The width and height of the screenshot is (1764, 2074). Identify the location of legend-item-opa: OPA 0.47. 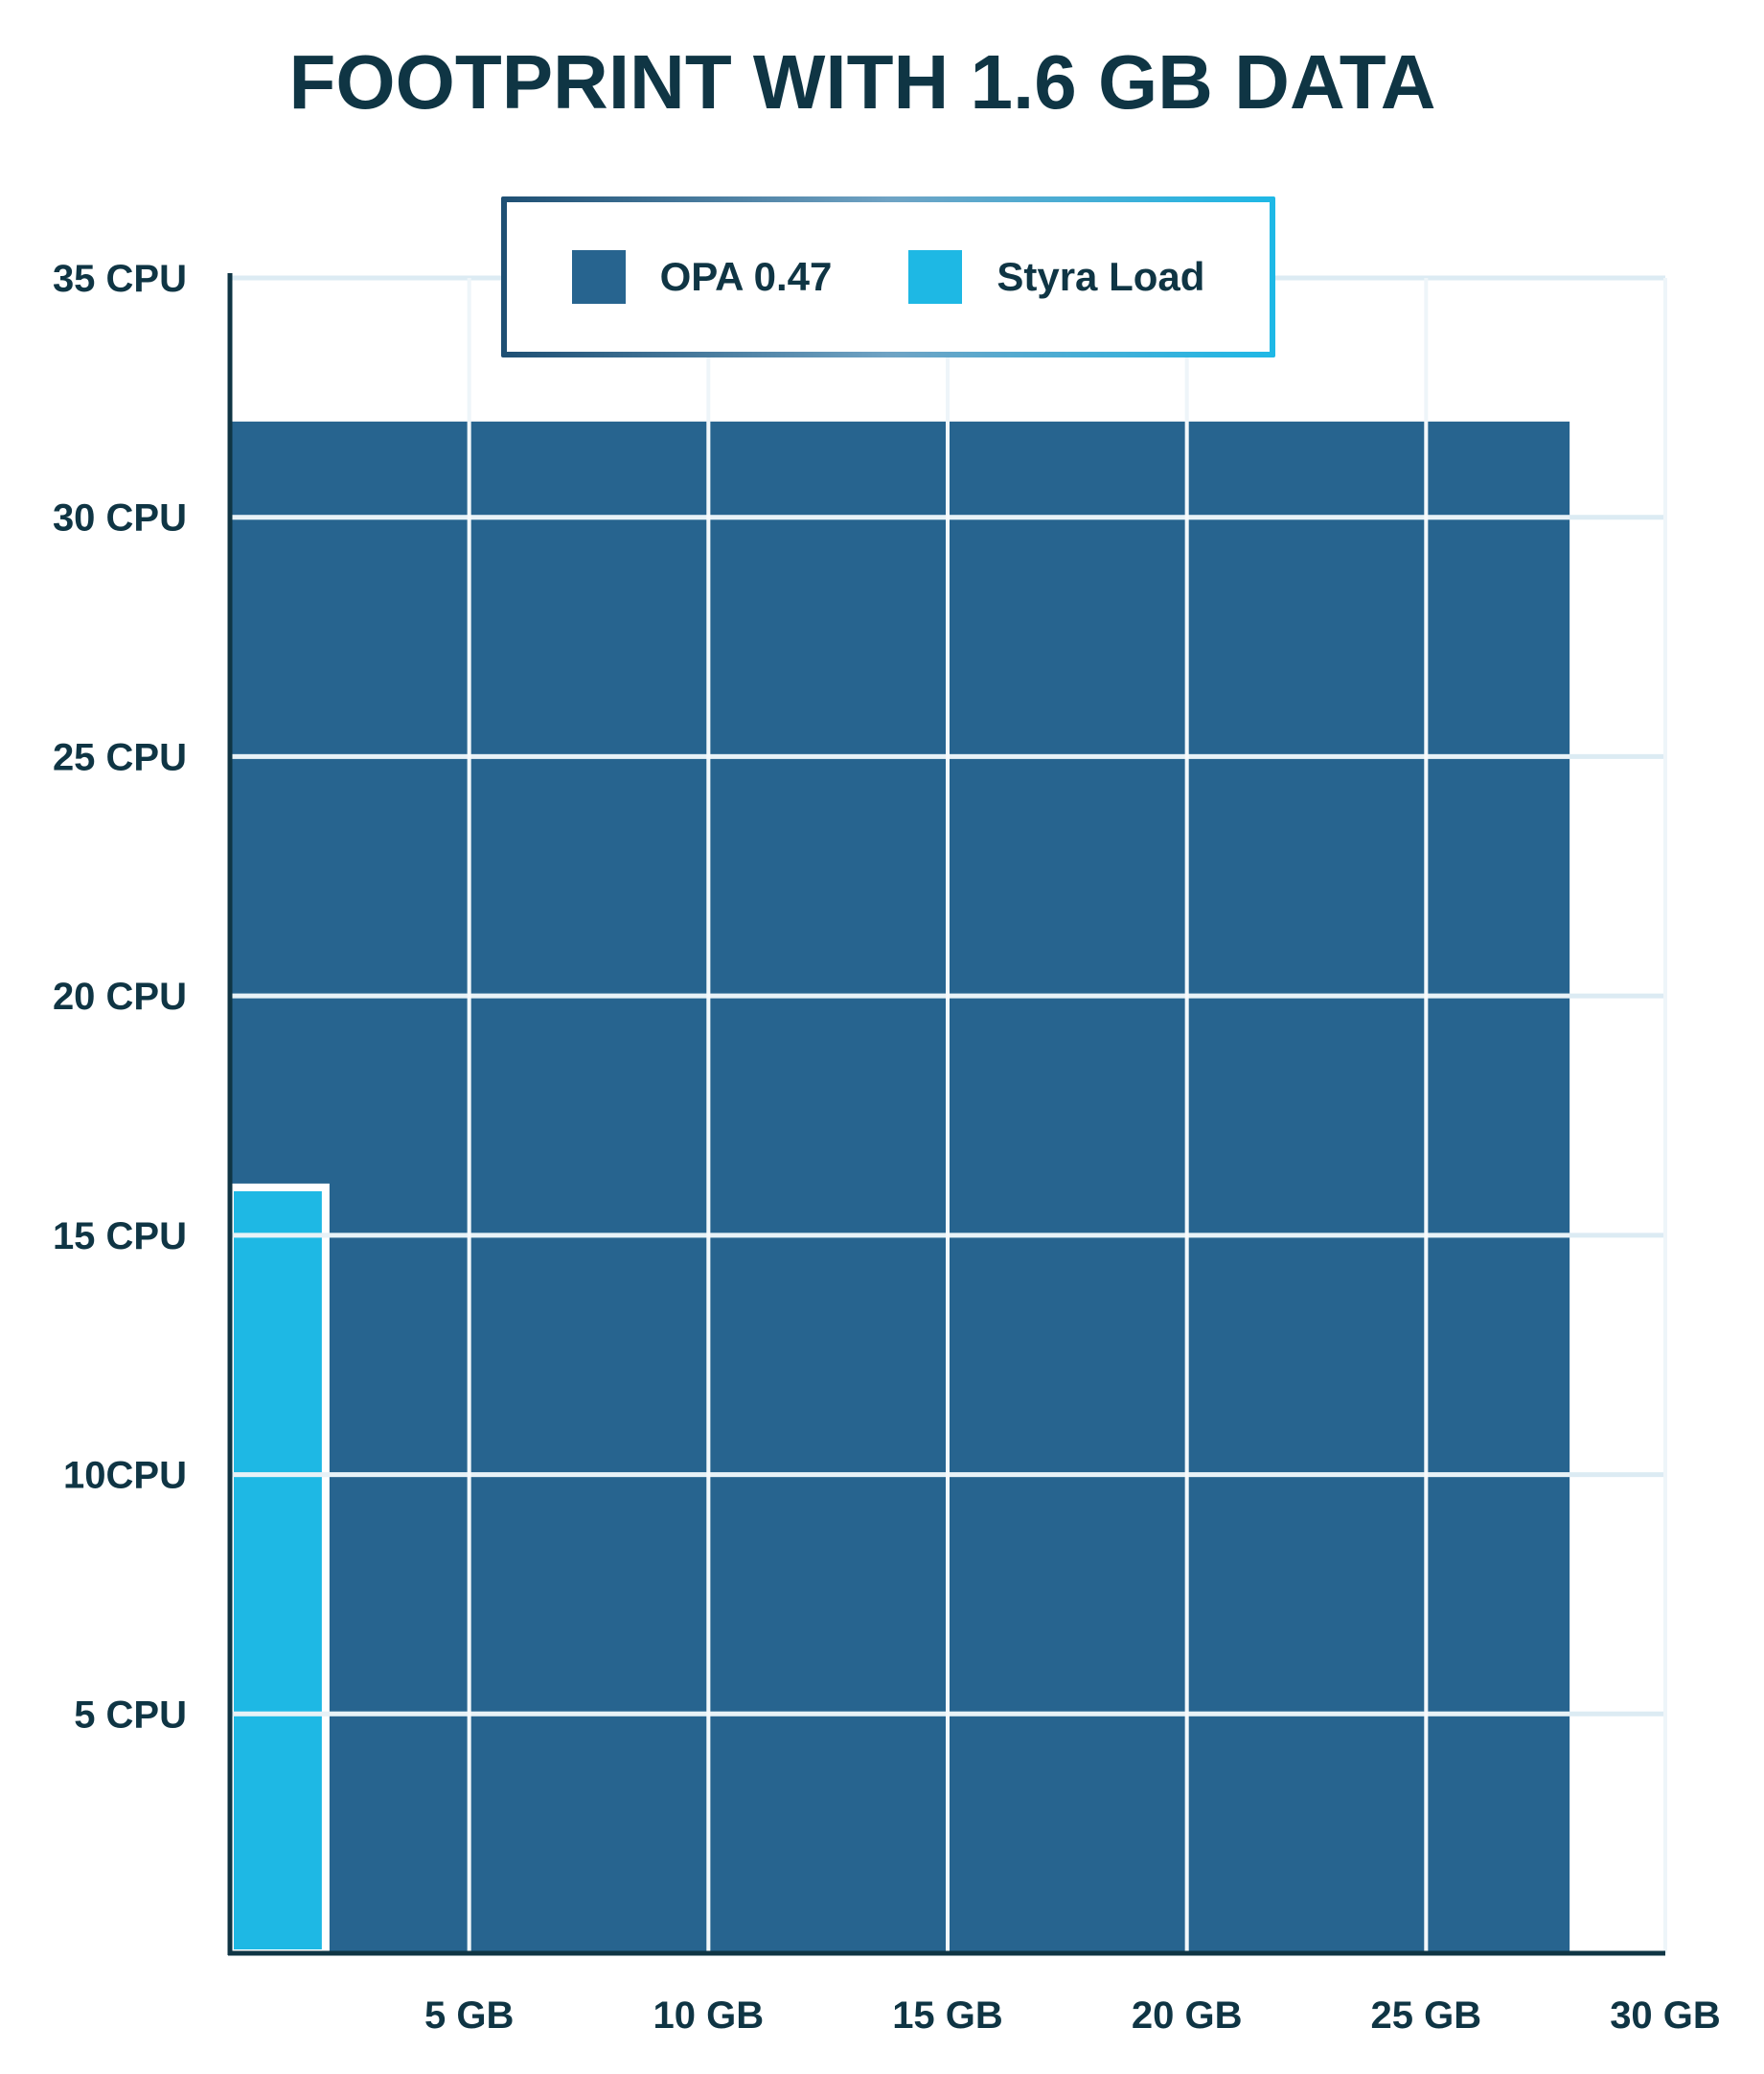
(702, 277).